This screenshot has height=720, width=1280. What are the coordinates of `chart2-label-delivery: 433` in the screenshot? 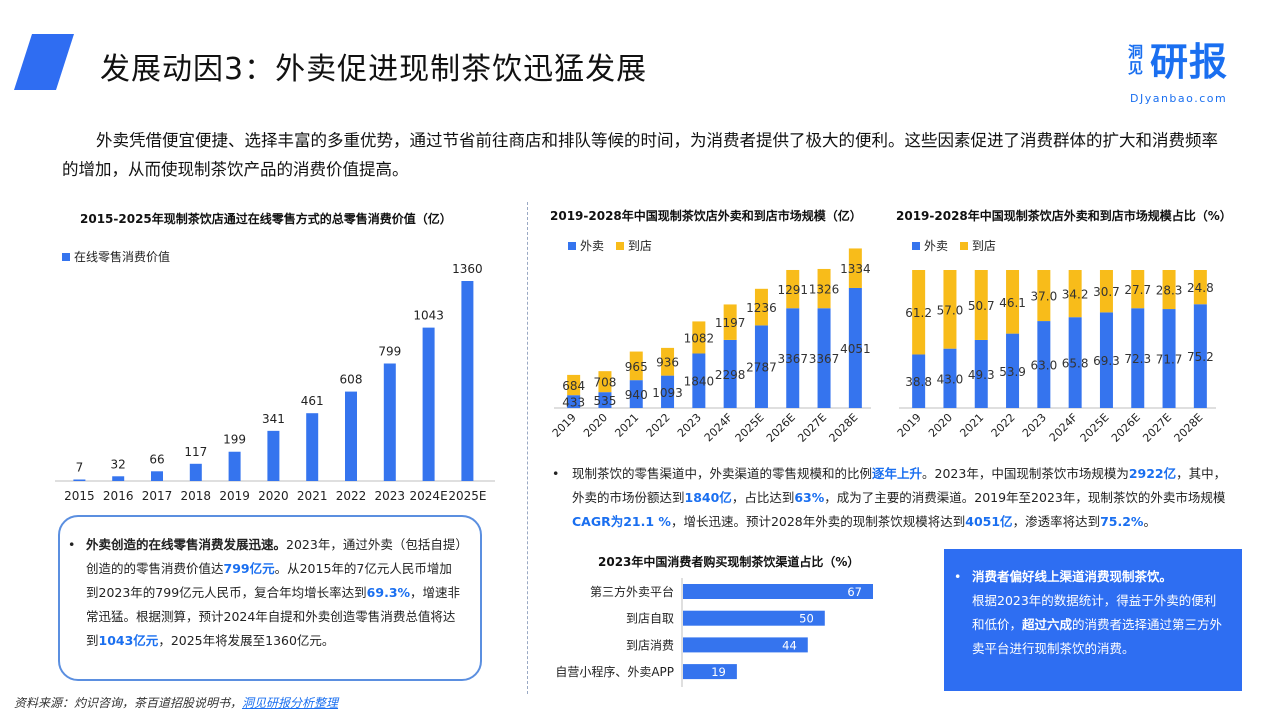 It's located at (573, 403).